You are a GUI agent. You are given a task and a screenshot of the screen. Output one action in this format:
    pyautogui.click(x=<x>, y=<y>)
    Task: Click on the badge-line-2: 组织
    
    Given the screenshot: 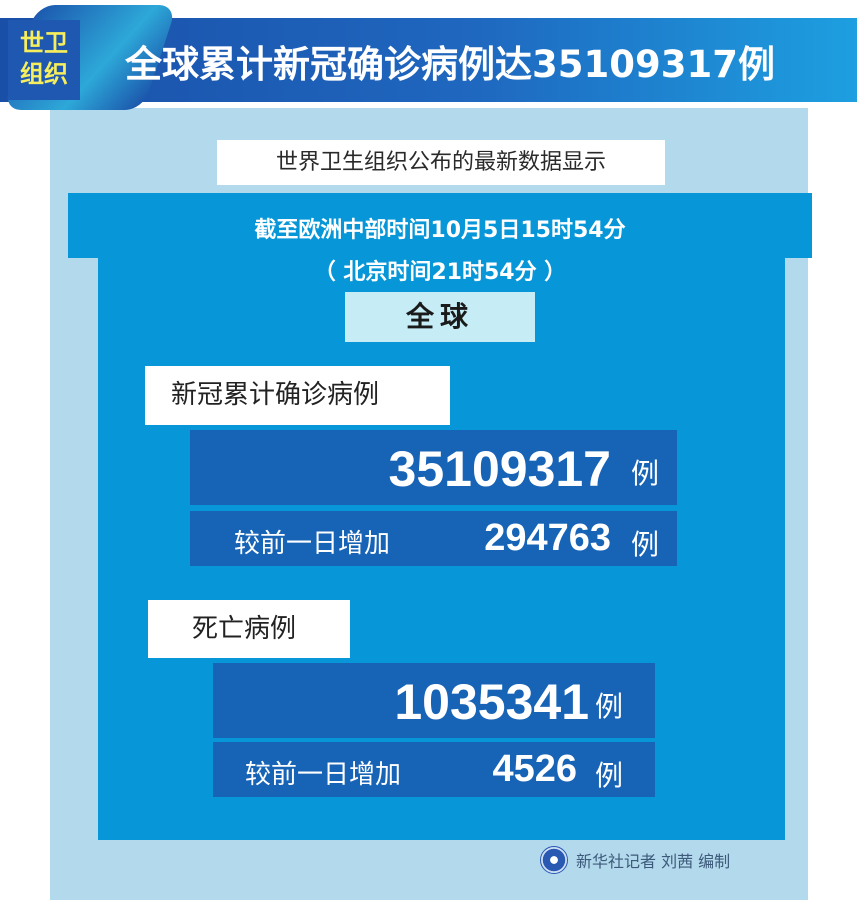 What is the action you would take?
    pyautogui.click(x=44, y=74)
    